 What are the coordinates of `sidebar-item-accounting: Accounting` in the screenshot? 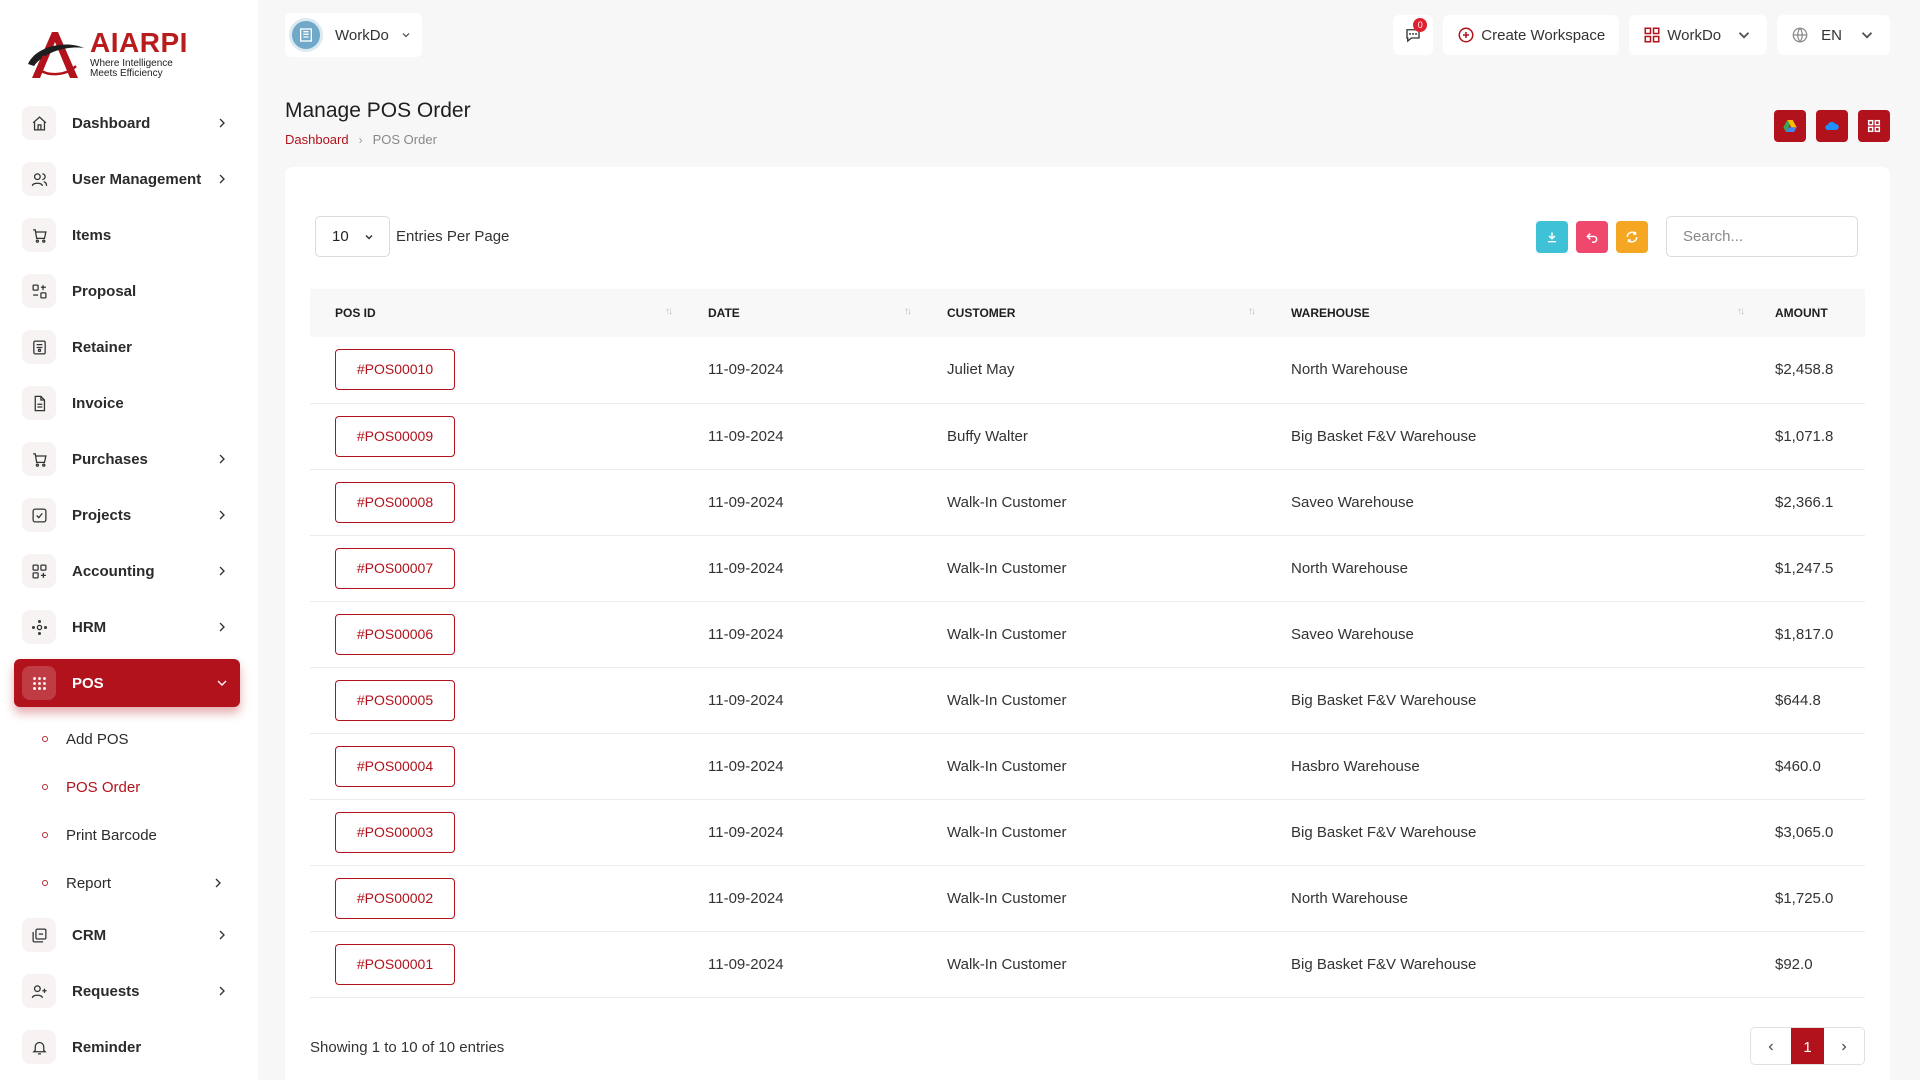 It's located at (127, 571).